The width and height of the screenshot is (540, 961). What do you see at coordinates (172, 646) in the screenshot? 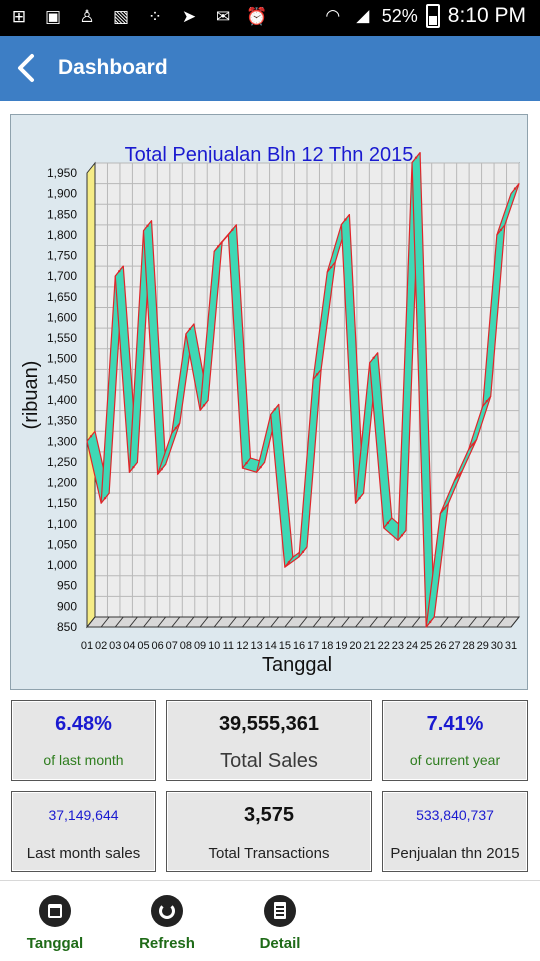
I see `x-tick-label: 07` at bounding box center [172, 646].